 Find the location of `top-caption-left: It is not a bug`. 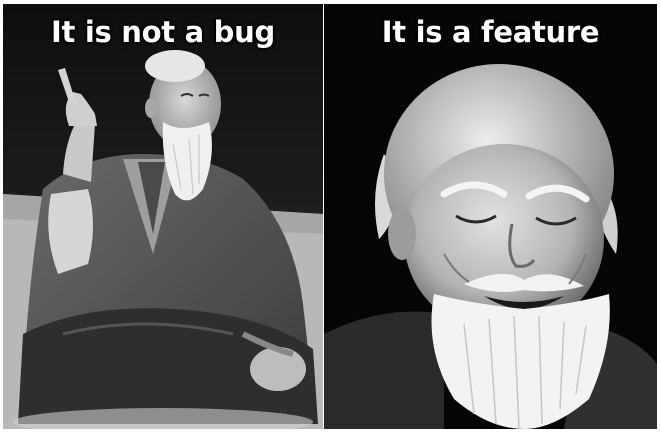

top-caption-left: It is not a bug is located at coordinates (163, 32).